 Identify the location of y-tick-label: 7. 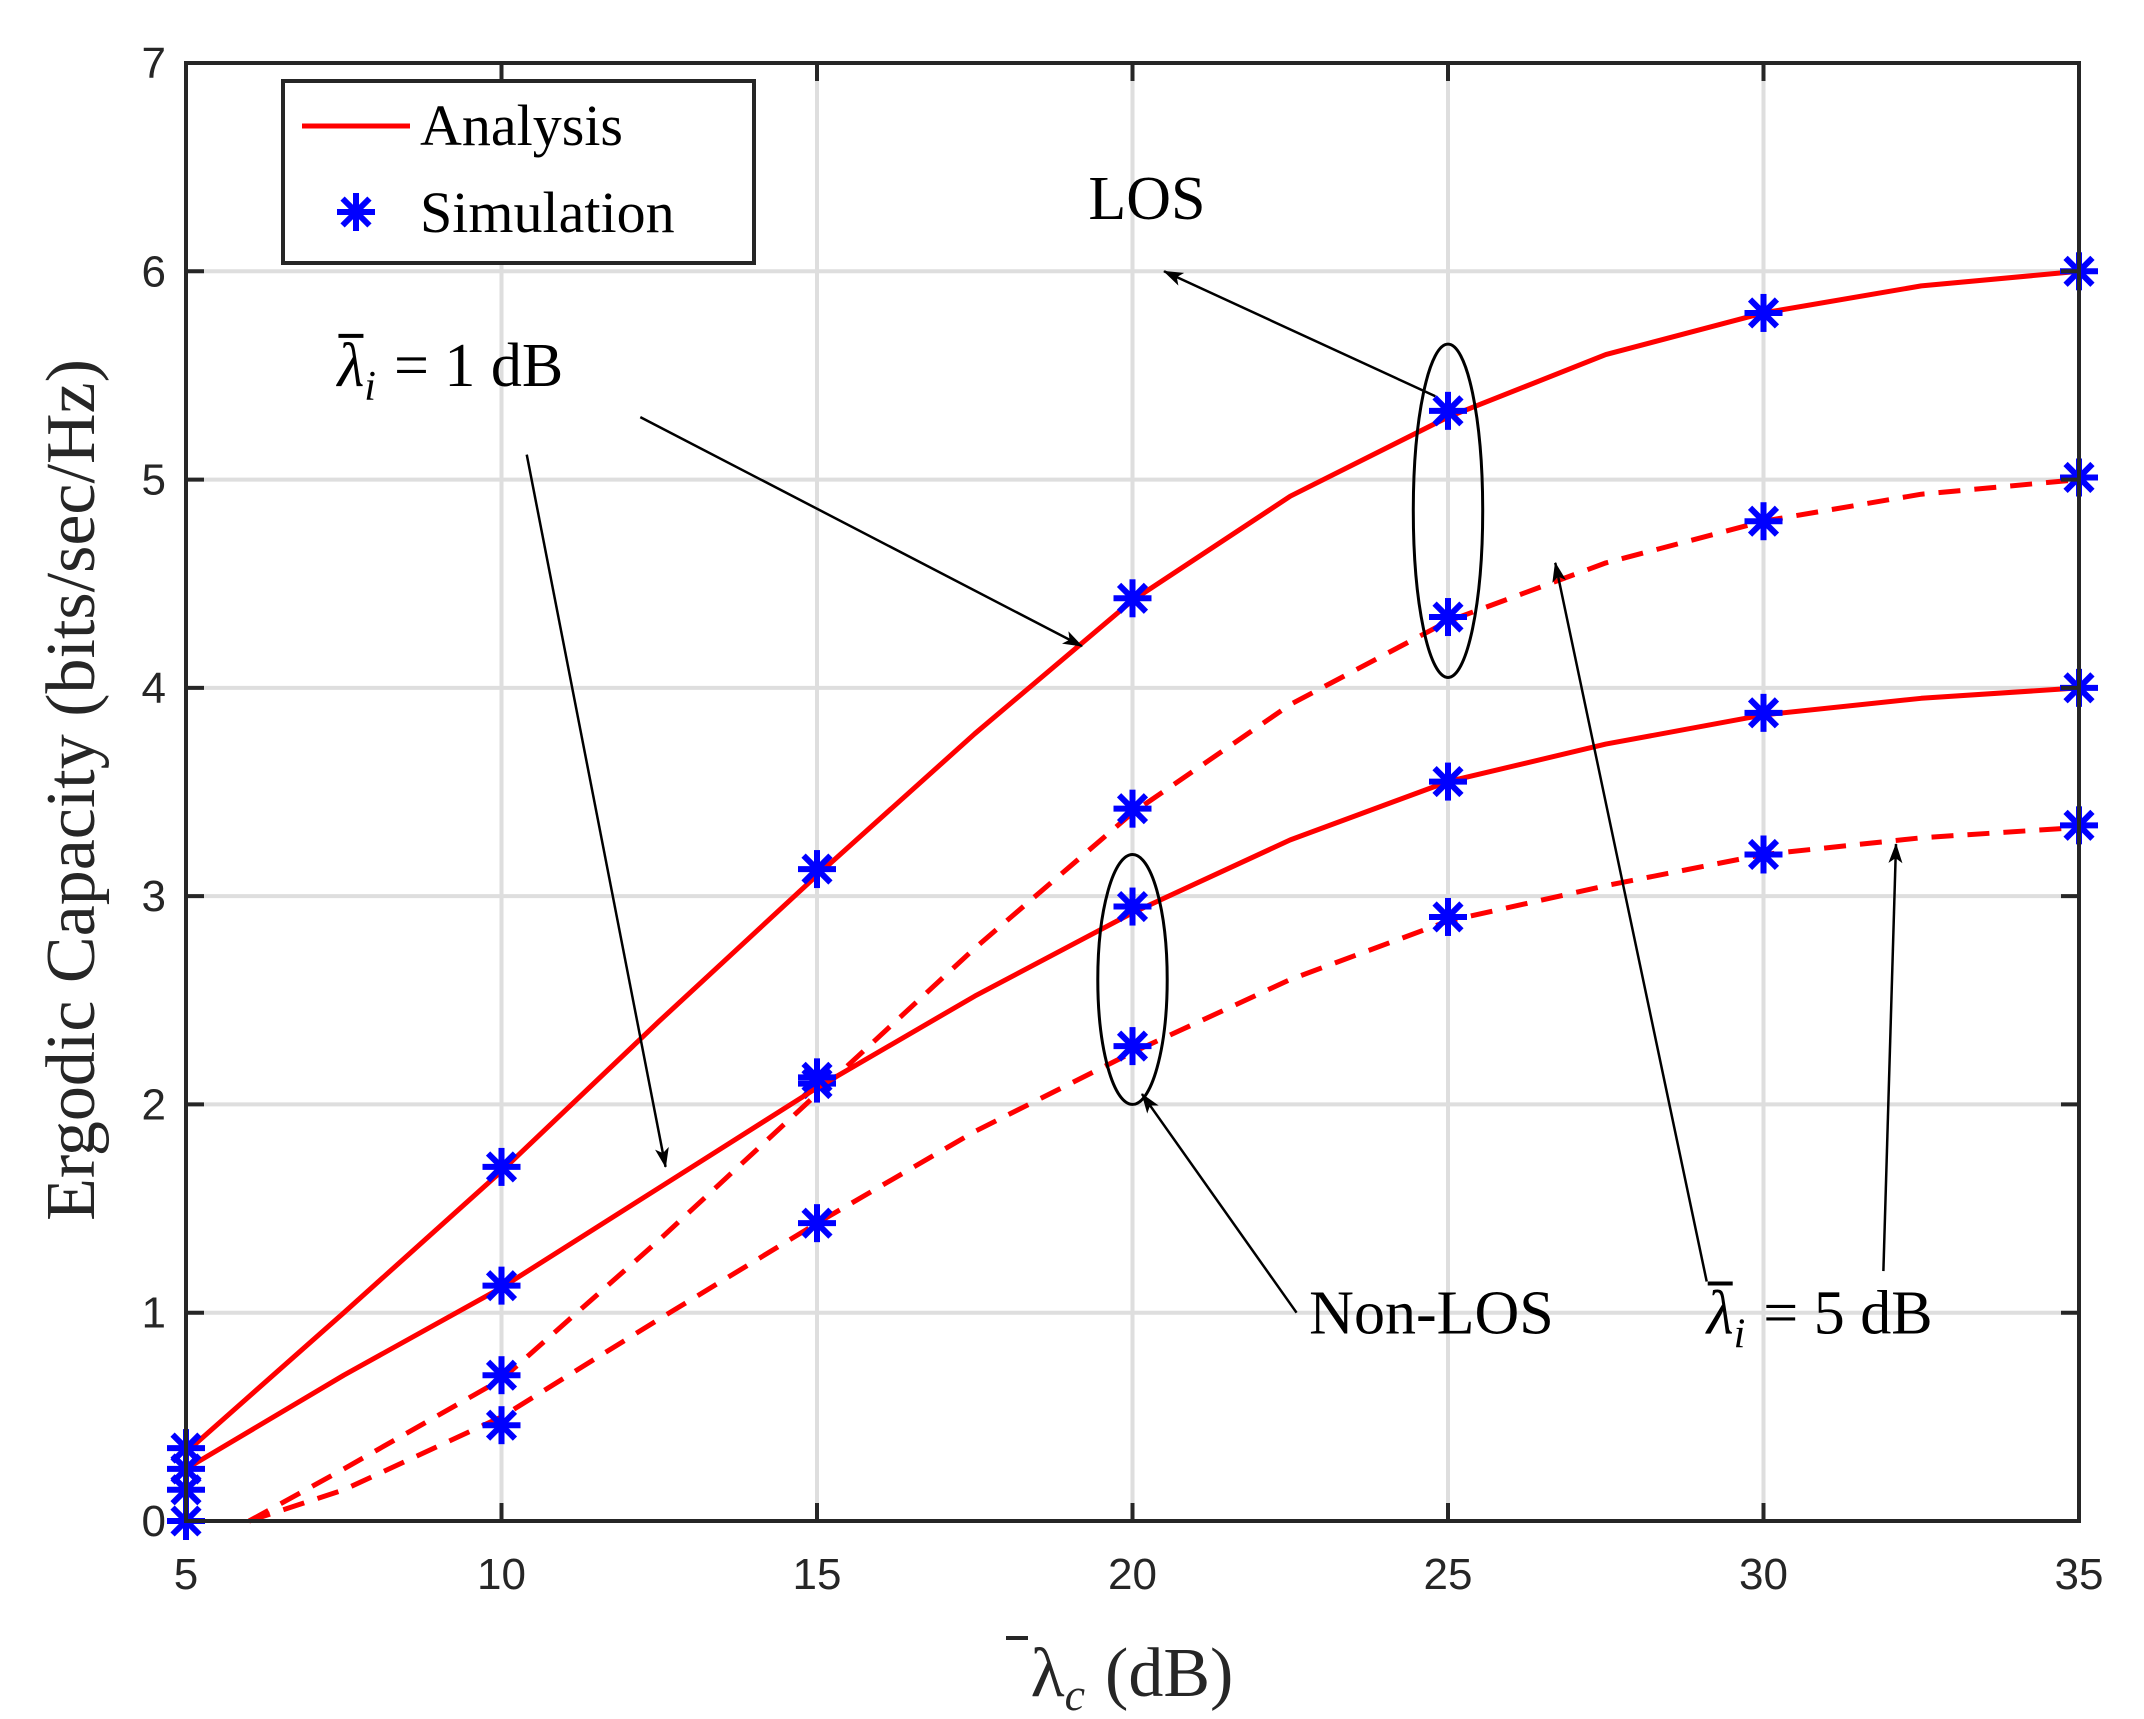
(154, 63).